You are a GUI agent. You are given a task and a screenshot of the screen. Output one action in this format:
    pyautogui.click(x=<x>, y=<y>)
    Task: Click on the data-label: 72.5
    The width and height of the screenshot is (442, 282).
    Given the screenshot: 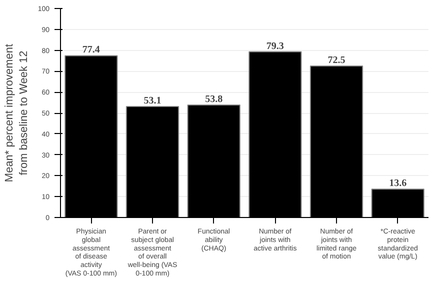 What is the action you would take?
    pyautogui.click(x=337, y=60)
    